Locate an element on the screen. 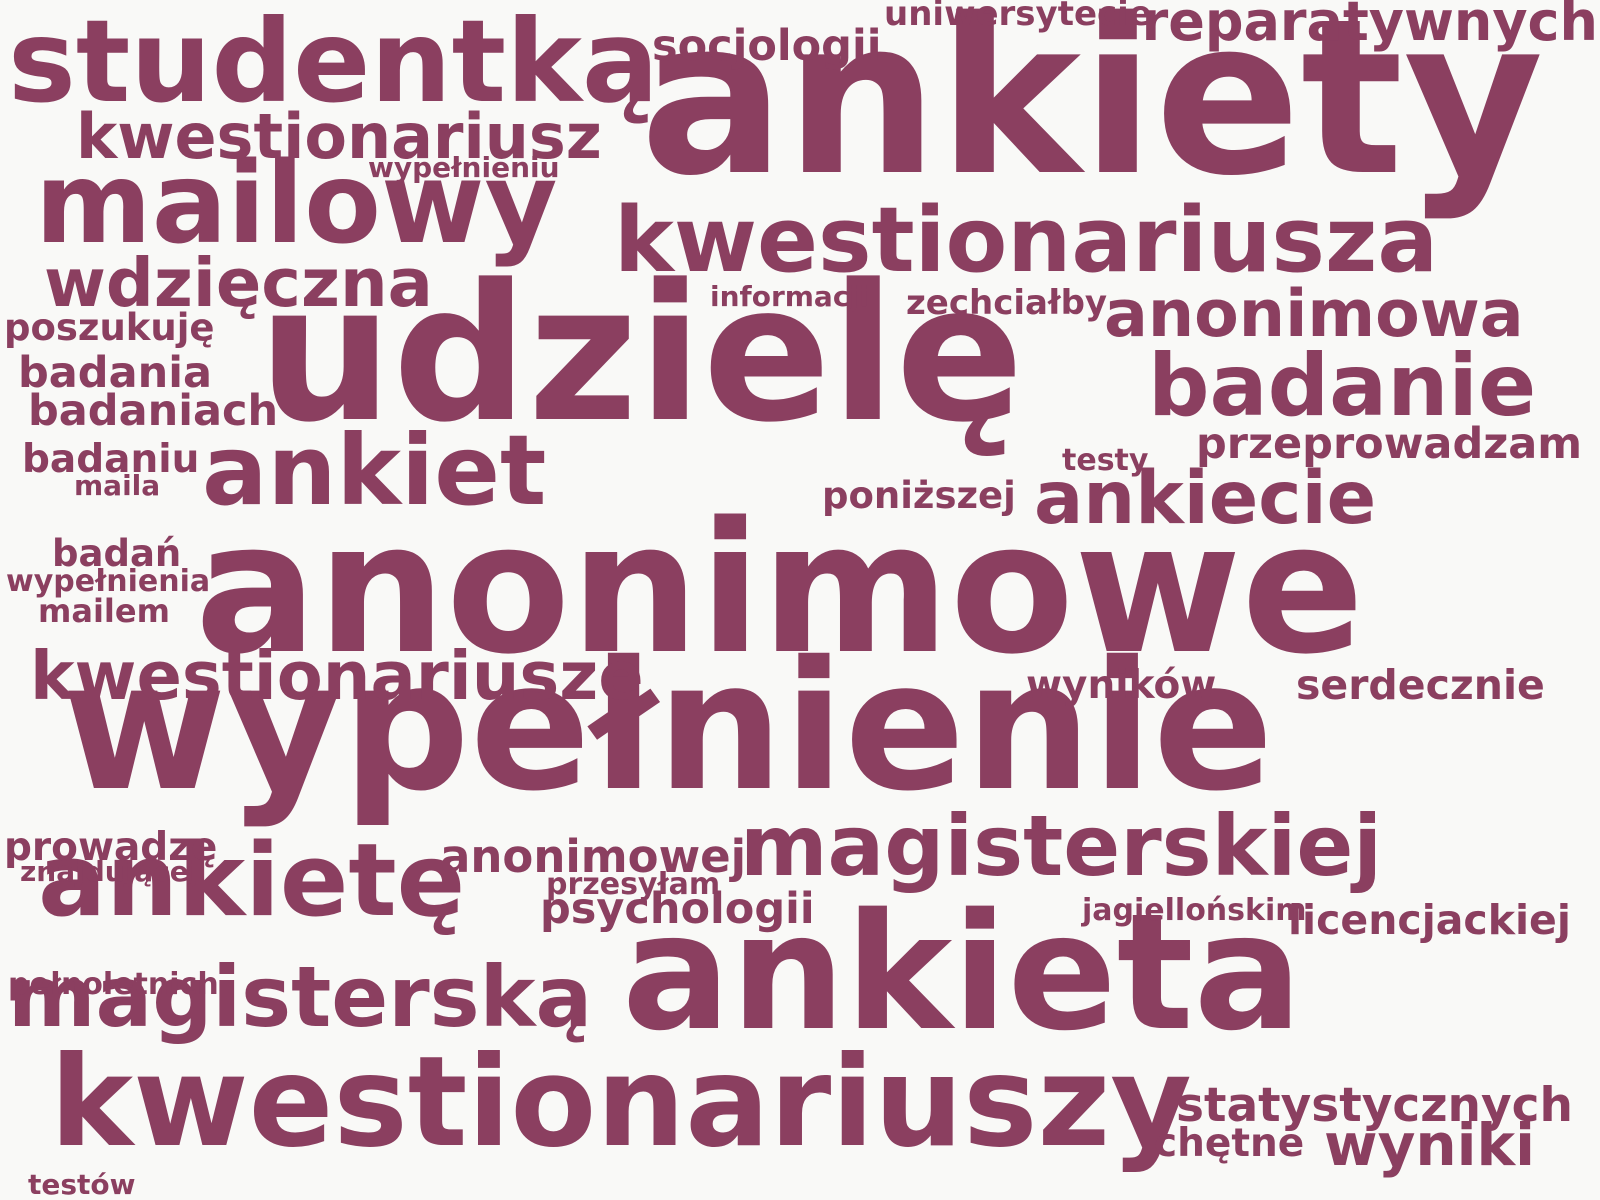  word-ankiet: ankiet is located at coordinates (374, 470).